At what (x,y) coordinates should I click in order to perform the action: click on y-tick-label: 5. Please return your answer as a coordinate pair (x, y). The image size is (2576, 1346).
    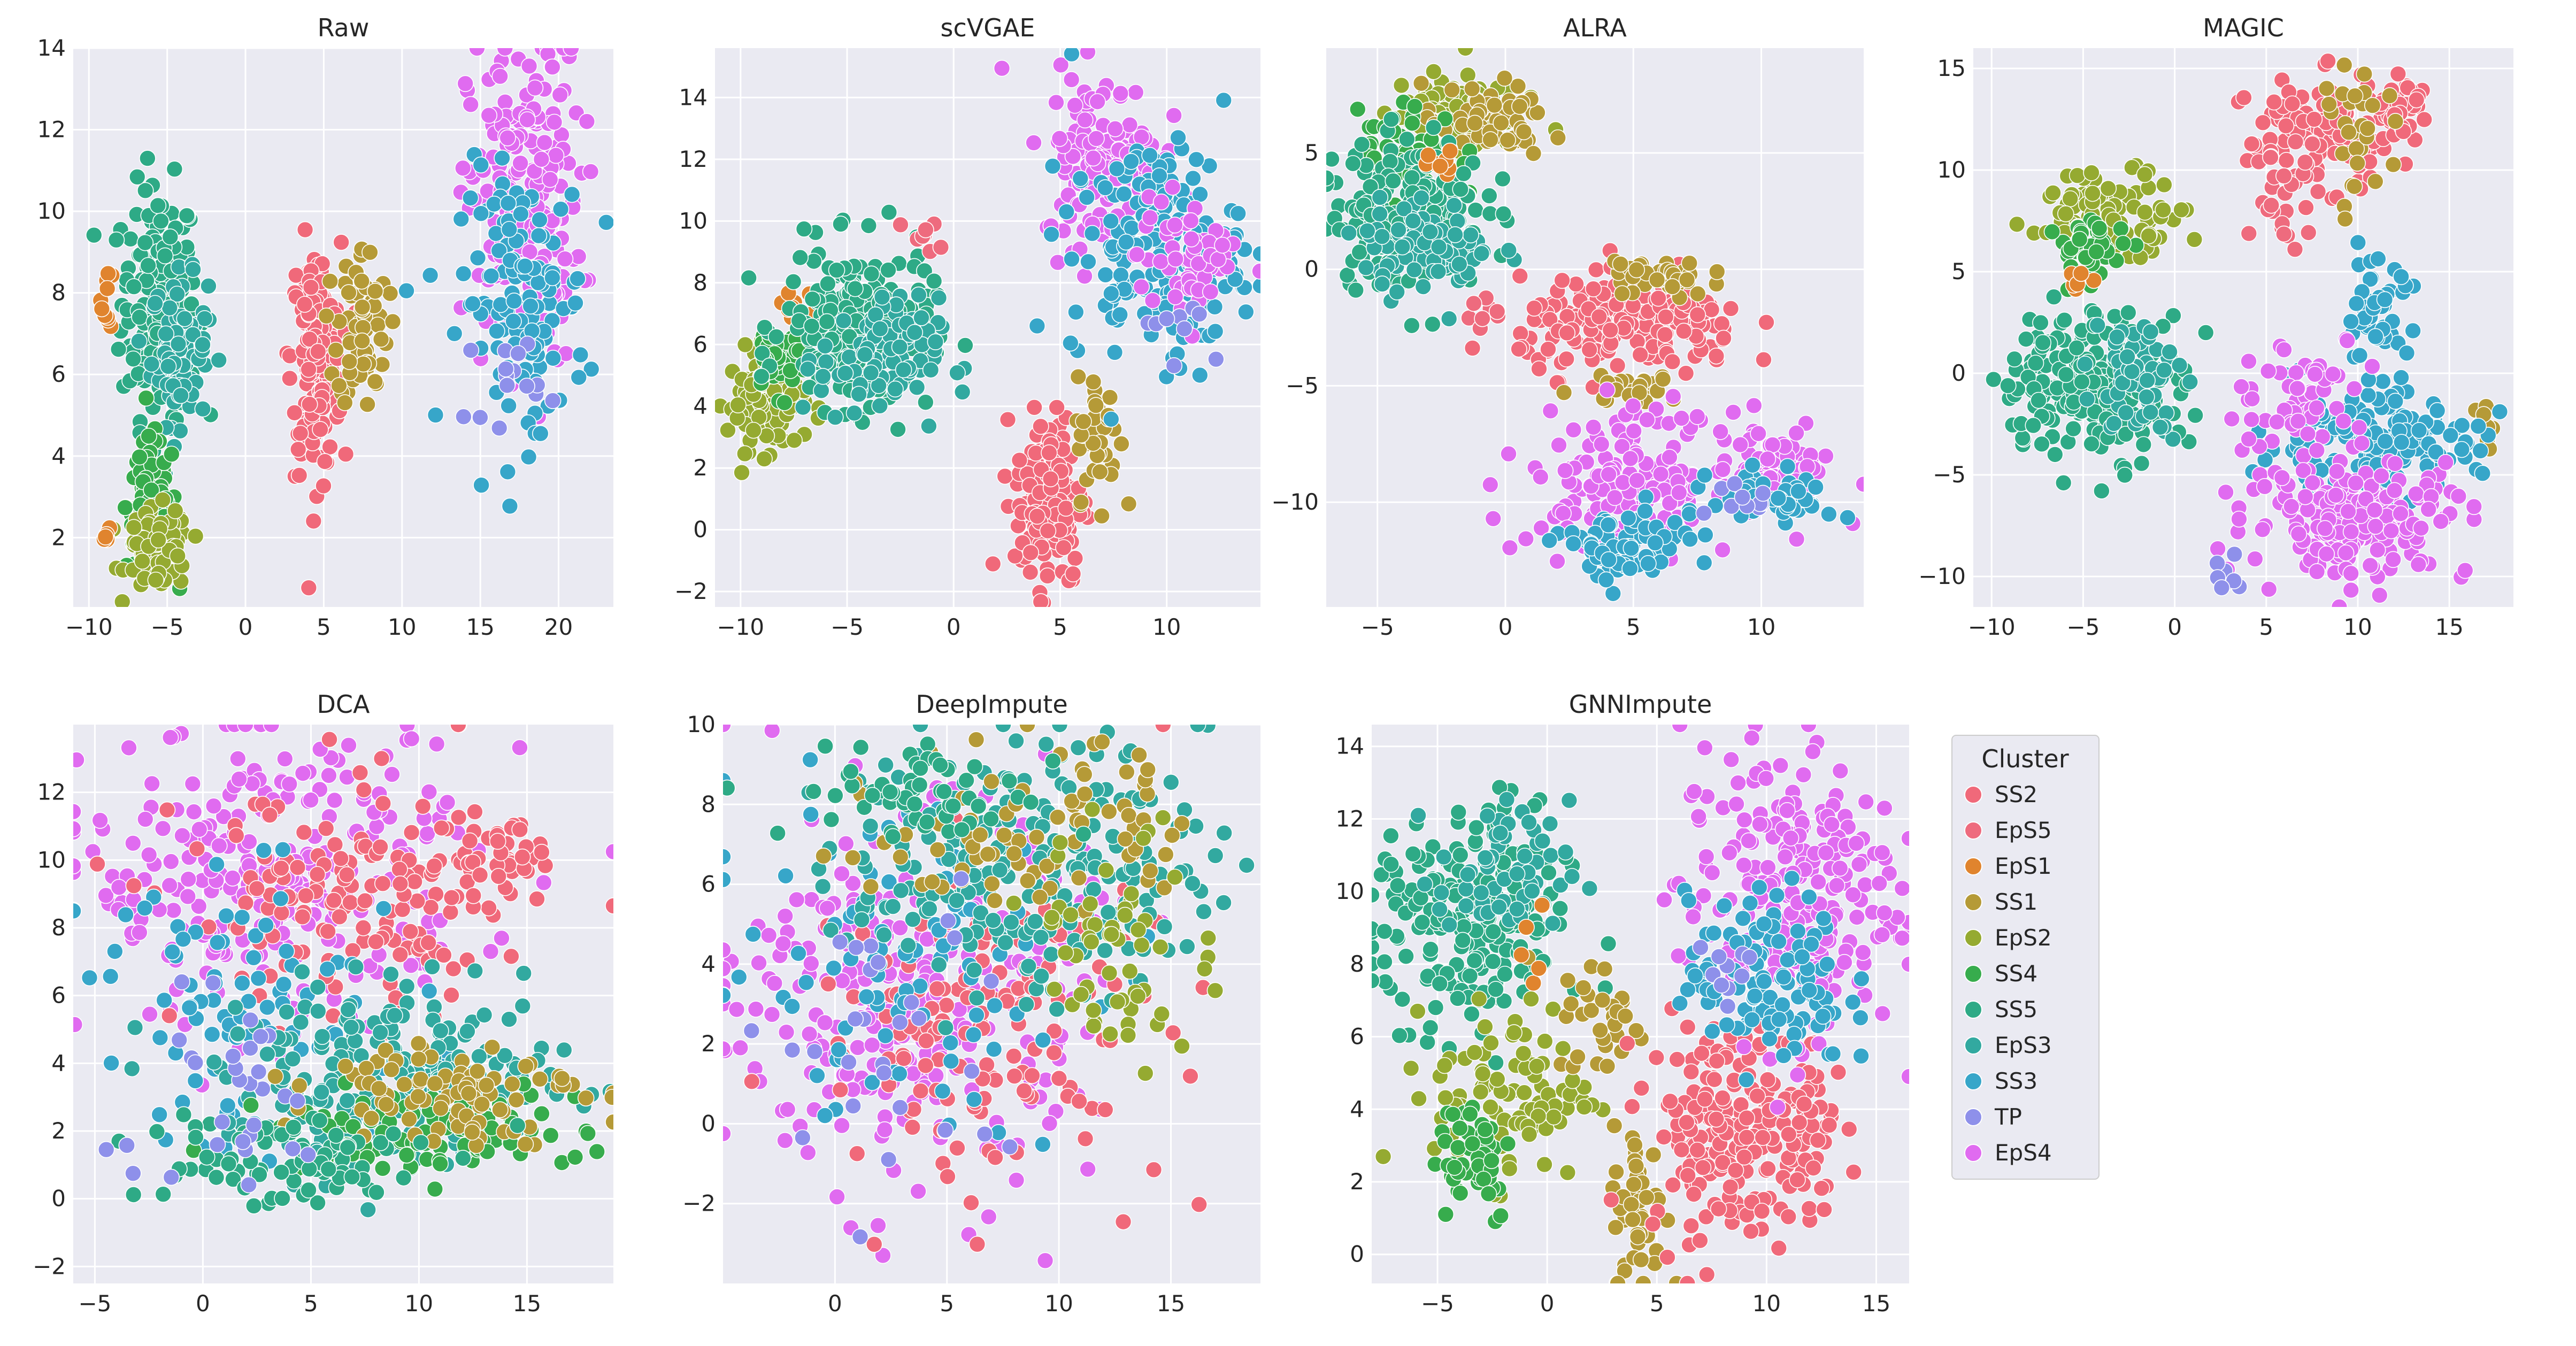
    Looking at the image, I should click on (1958, 271).